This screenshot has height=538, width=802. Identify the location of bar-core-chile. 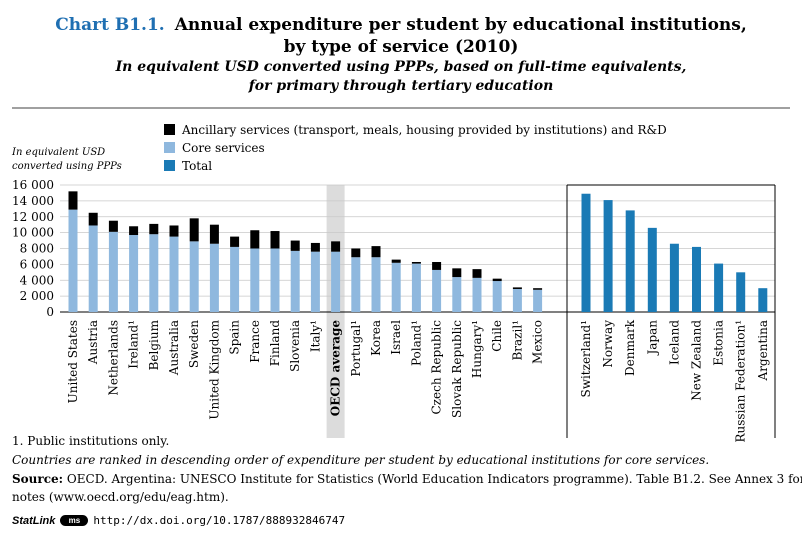
(497, 296).